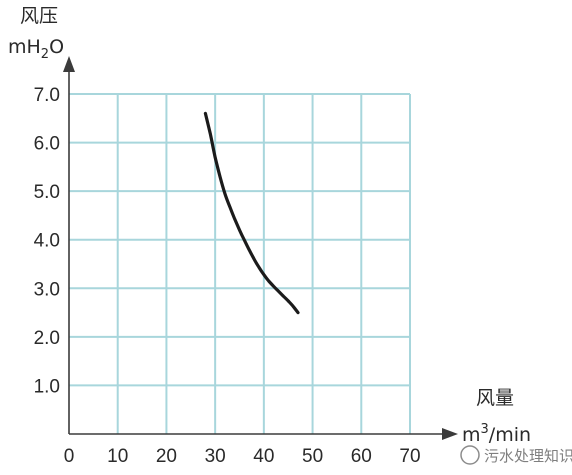 This screenshot has height=475, width=572. What do you see at coordinates (39, 16) in the screenshot?
I see `y-axis-title-line1: 风压` at bounding box center [39, 16].